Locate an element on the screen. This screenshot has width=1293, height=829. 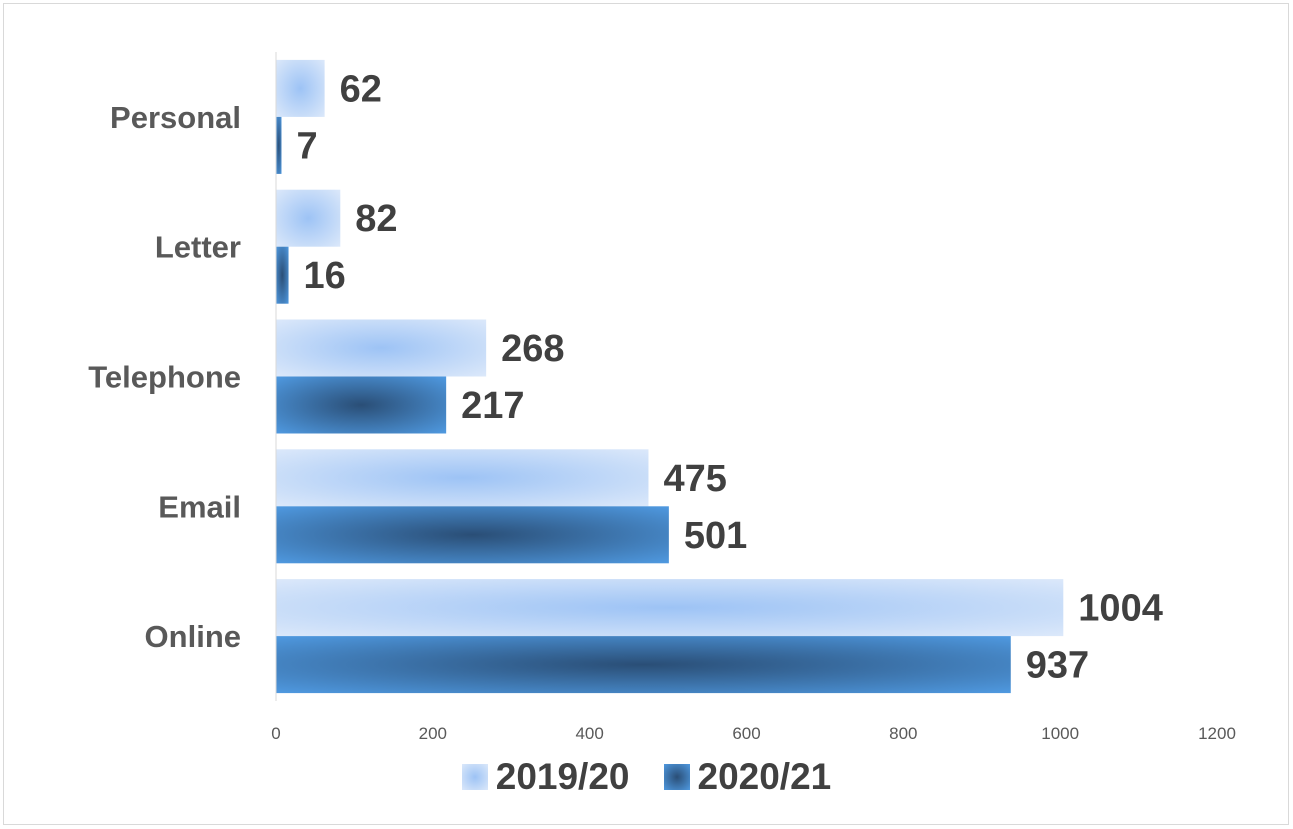
value-label-online-2020-21: 937 is located at coordinates (1057, 666).